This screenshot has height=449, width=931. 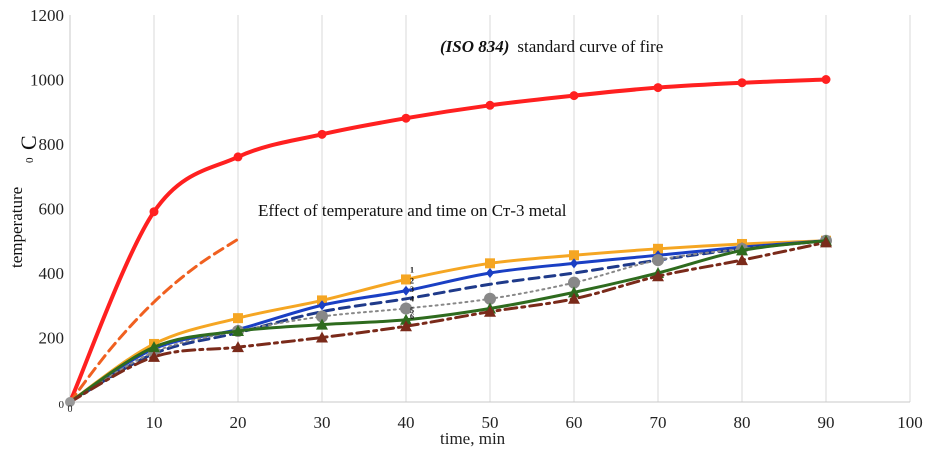 I want to click on x-tick-label: 60, so click(x=574, y=422).